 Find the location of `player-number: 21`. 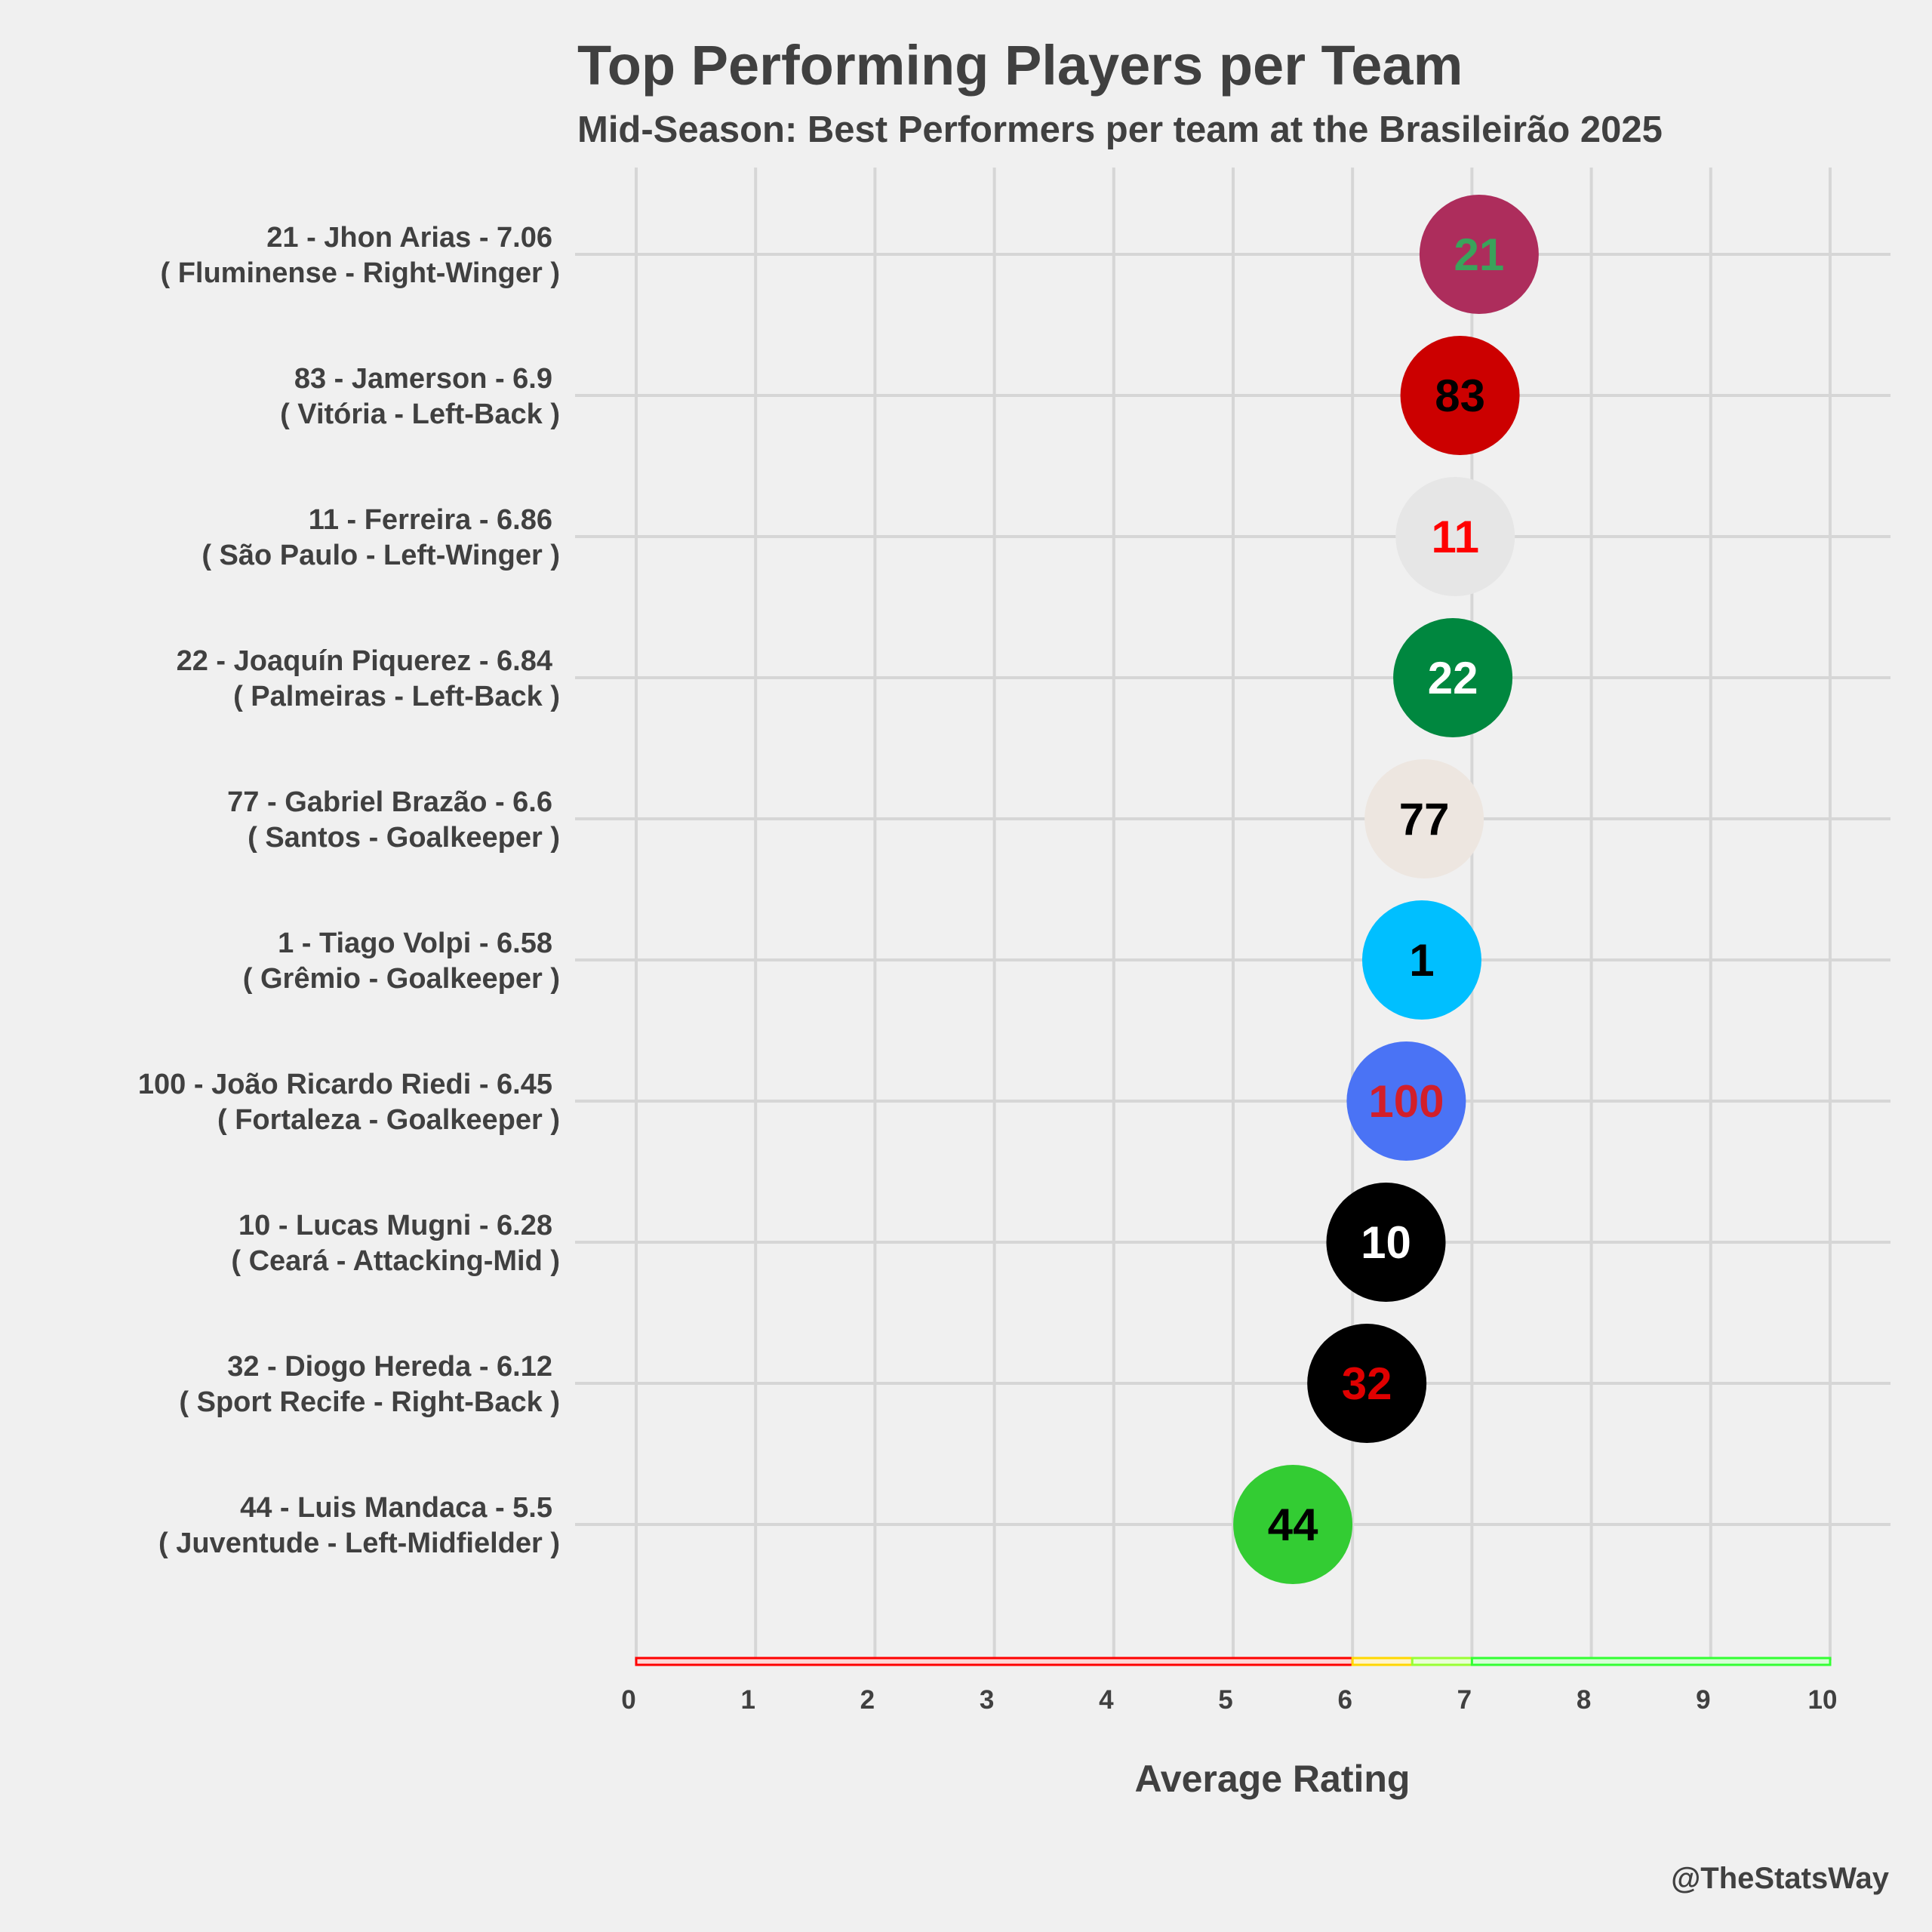

player-number: 21 is located at coordinates (1479, 254).